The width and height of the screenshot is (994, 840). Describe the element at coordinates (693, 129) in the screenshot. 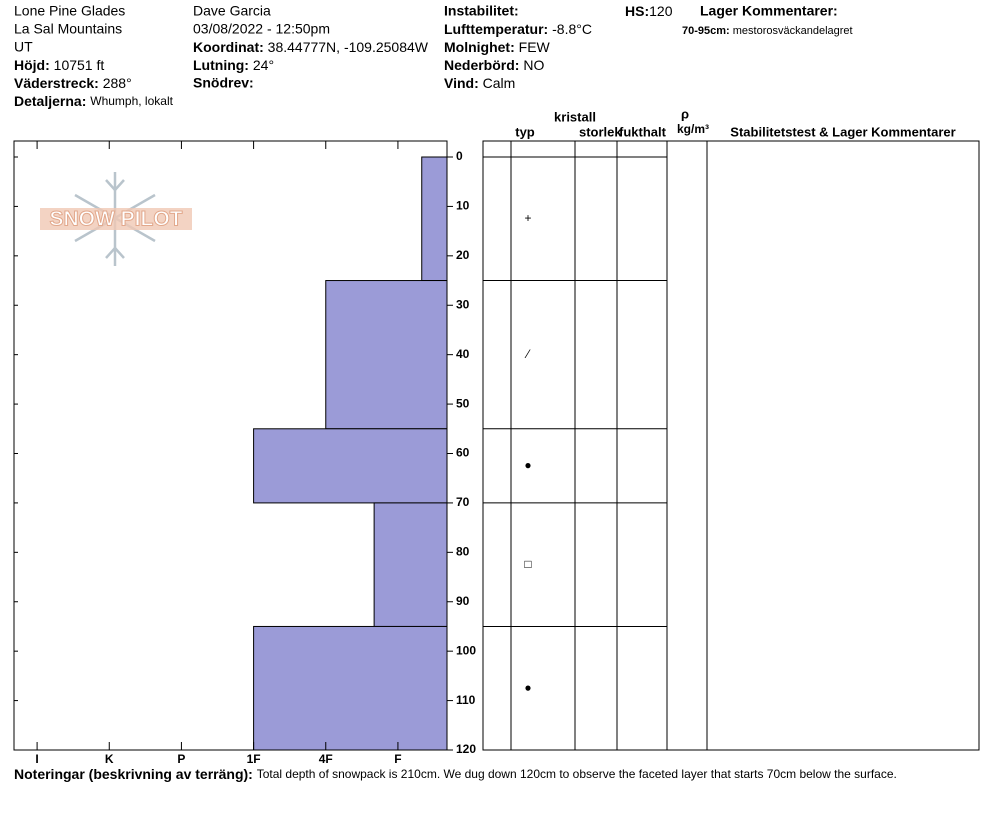

I see `col-density-unit: kg/m³` at that location.